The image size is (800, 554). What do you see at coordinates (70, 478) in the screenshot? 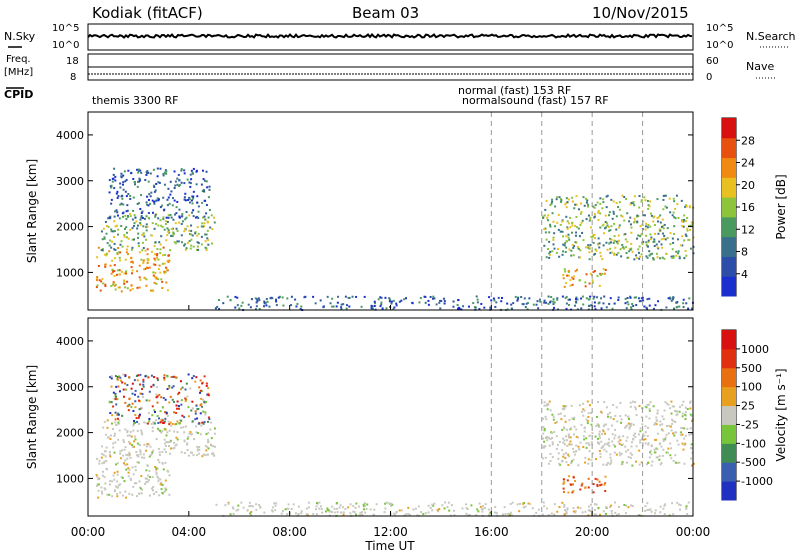
I see `y-tick-label: 1000` at bounding box center [70, 478].